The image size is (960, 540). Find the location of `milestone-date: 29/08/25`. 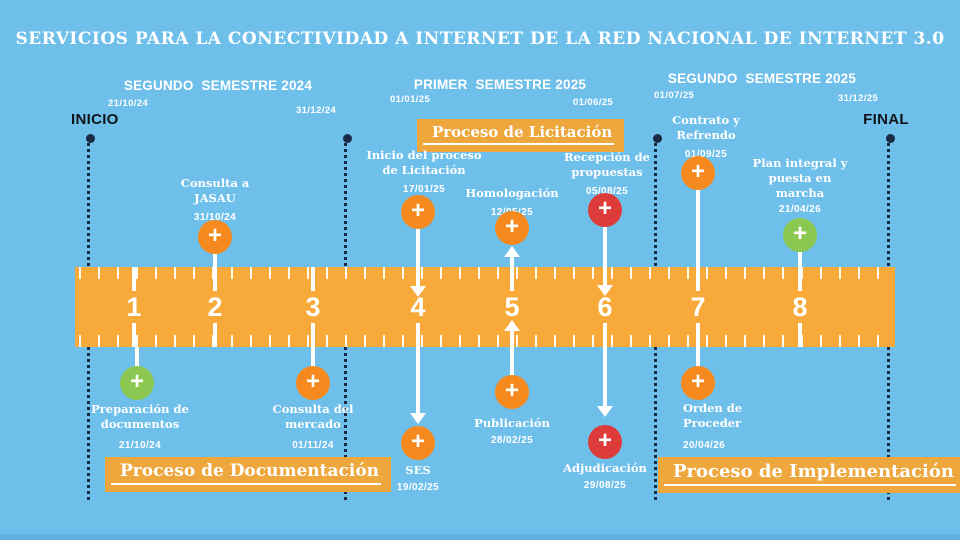

milestone-date: 29/08/25 is located at coordinates (605, 485).